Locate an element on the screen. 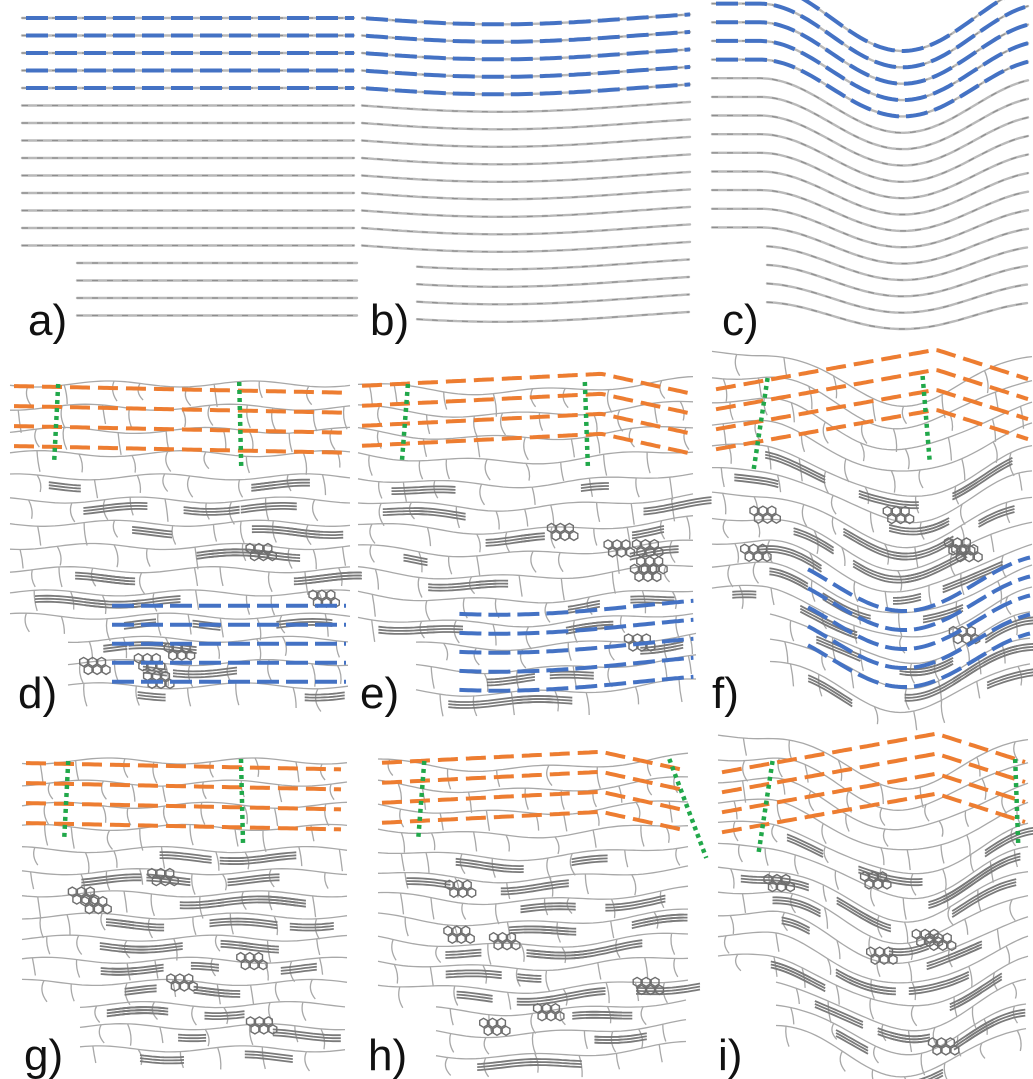 This screenshot has height=1079, width=1033. panel-label-a: a) is located at coordinates (47, 320).